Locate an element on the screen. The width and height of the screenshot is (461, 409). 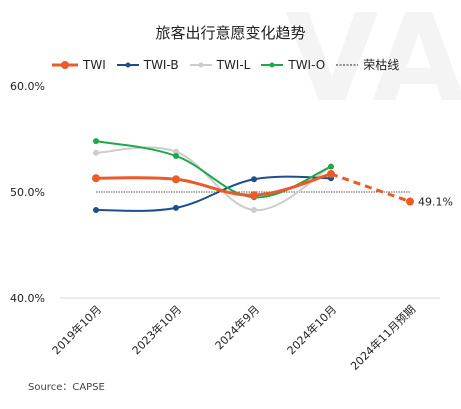
legend-item-twi-o: TWI-O is located at coordinates (293, 65).